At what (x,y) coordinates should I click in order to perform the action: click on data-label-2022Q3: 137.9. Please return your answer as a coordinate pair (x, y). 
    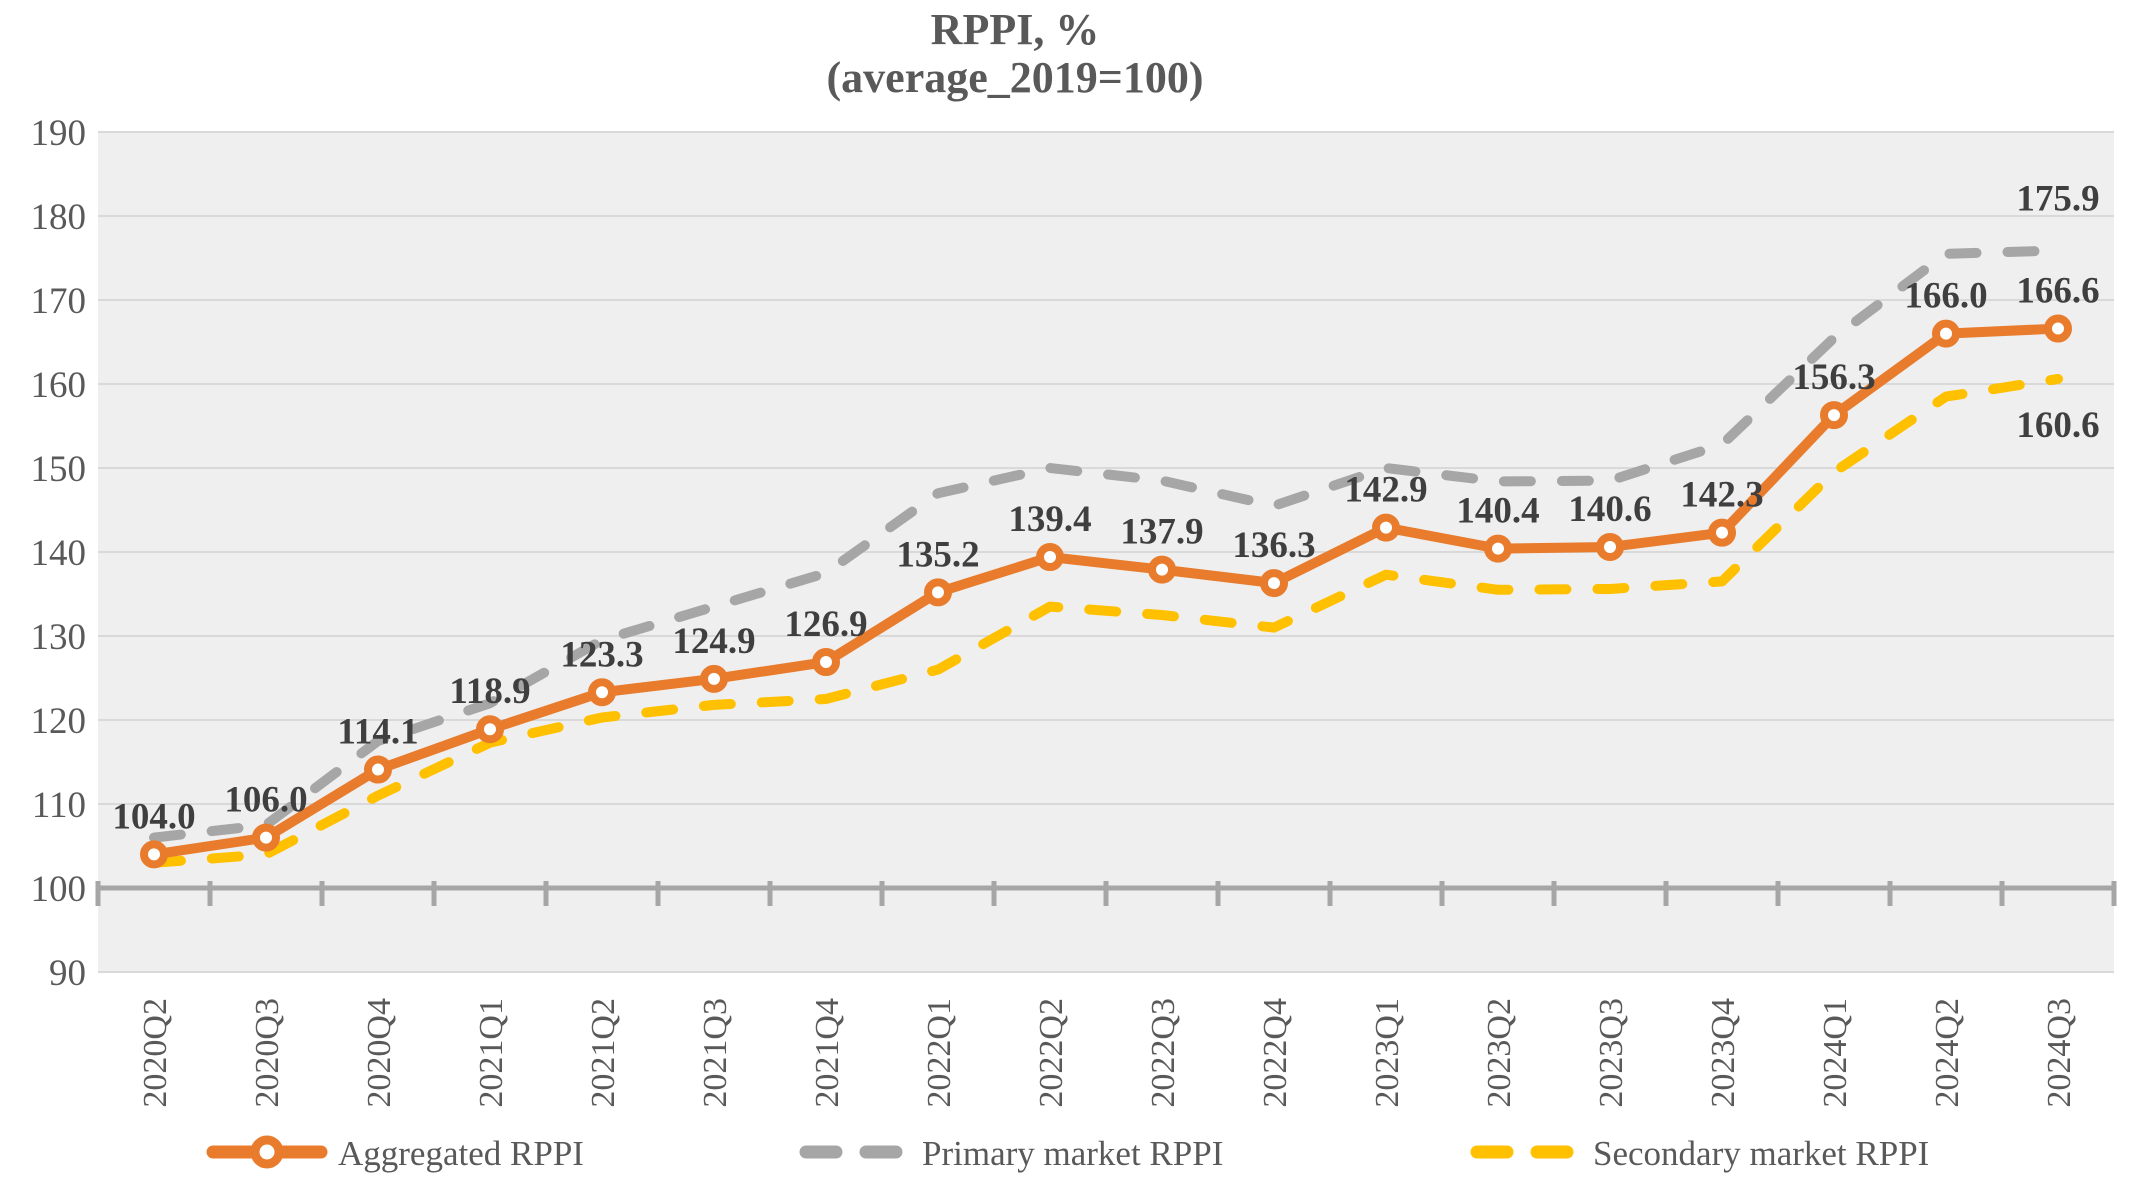
    Looking at the image, I should click on (1161, 532).